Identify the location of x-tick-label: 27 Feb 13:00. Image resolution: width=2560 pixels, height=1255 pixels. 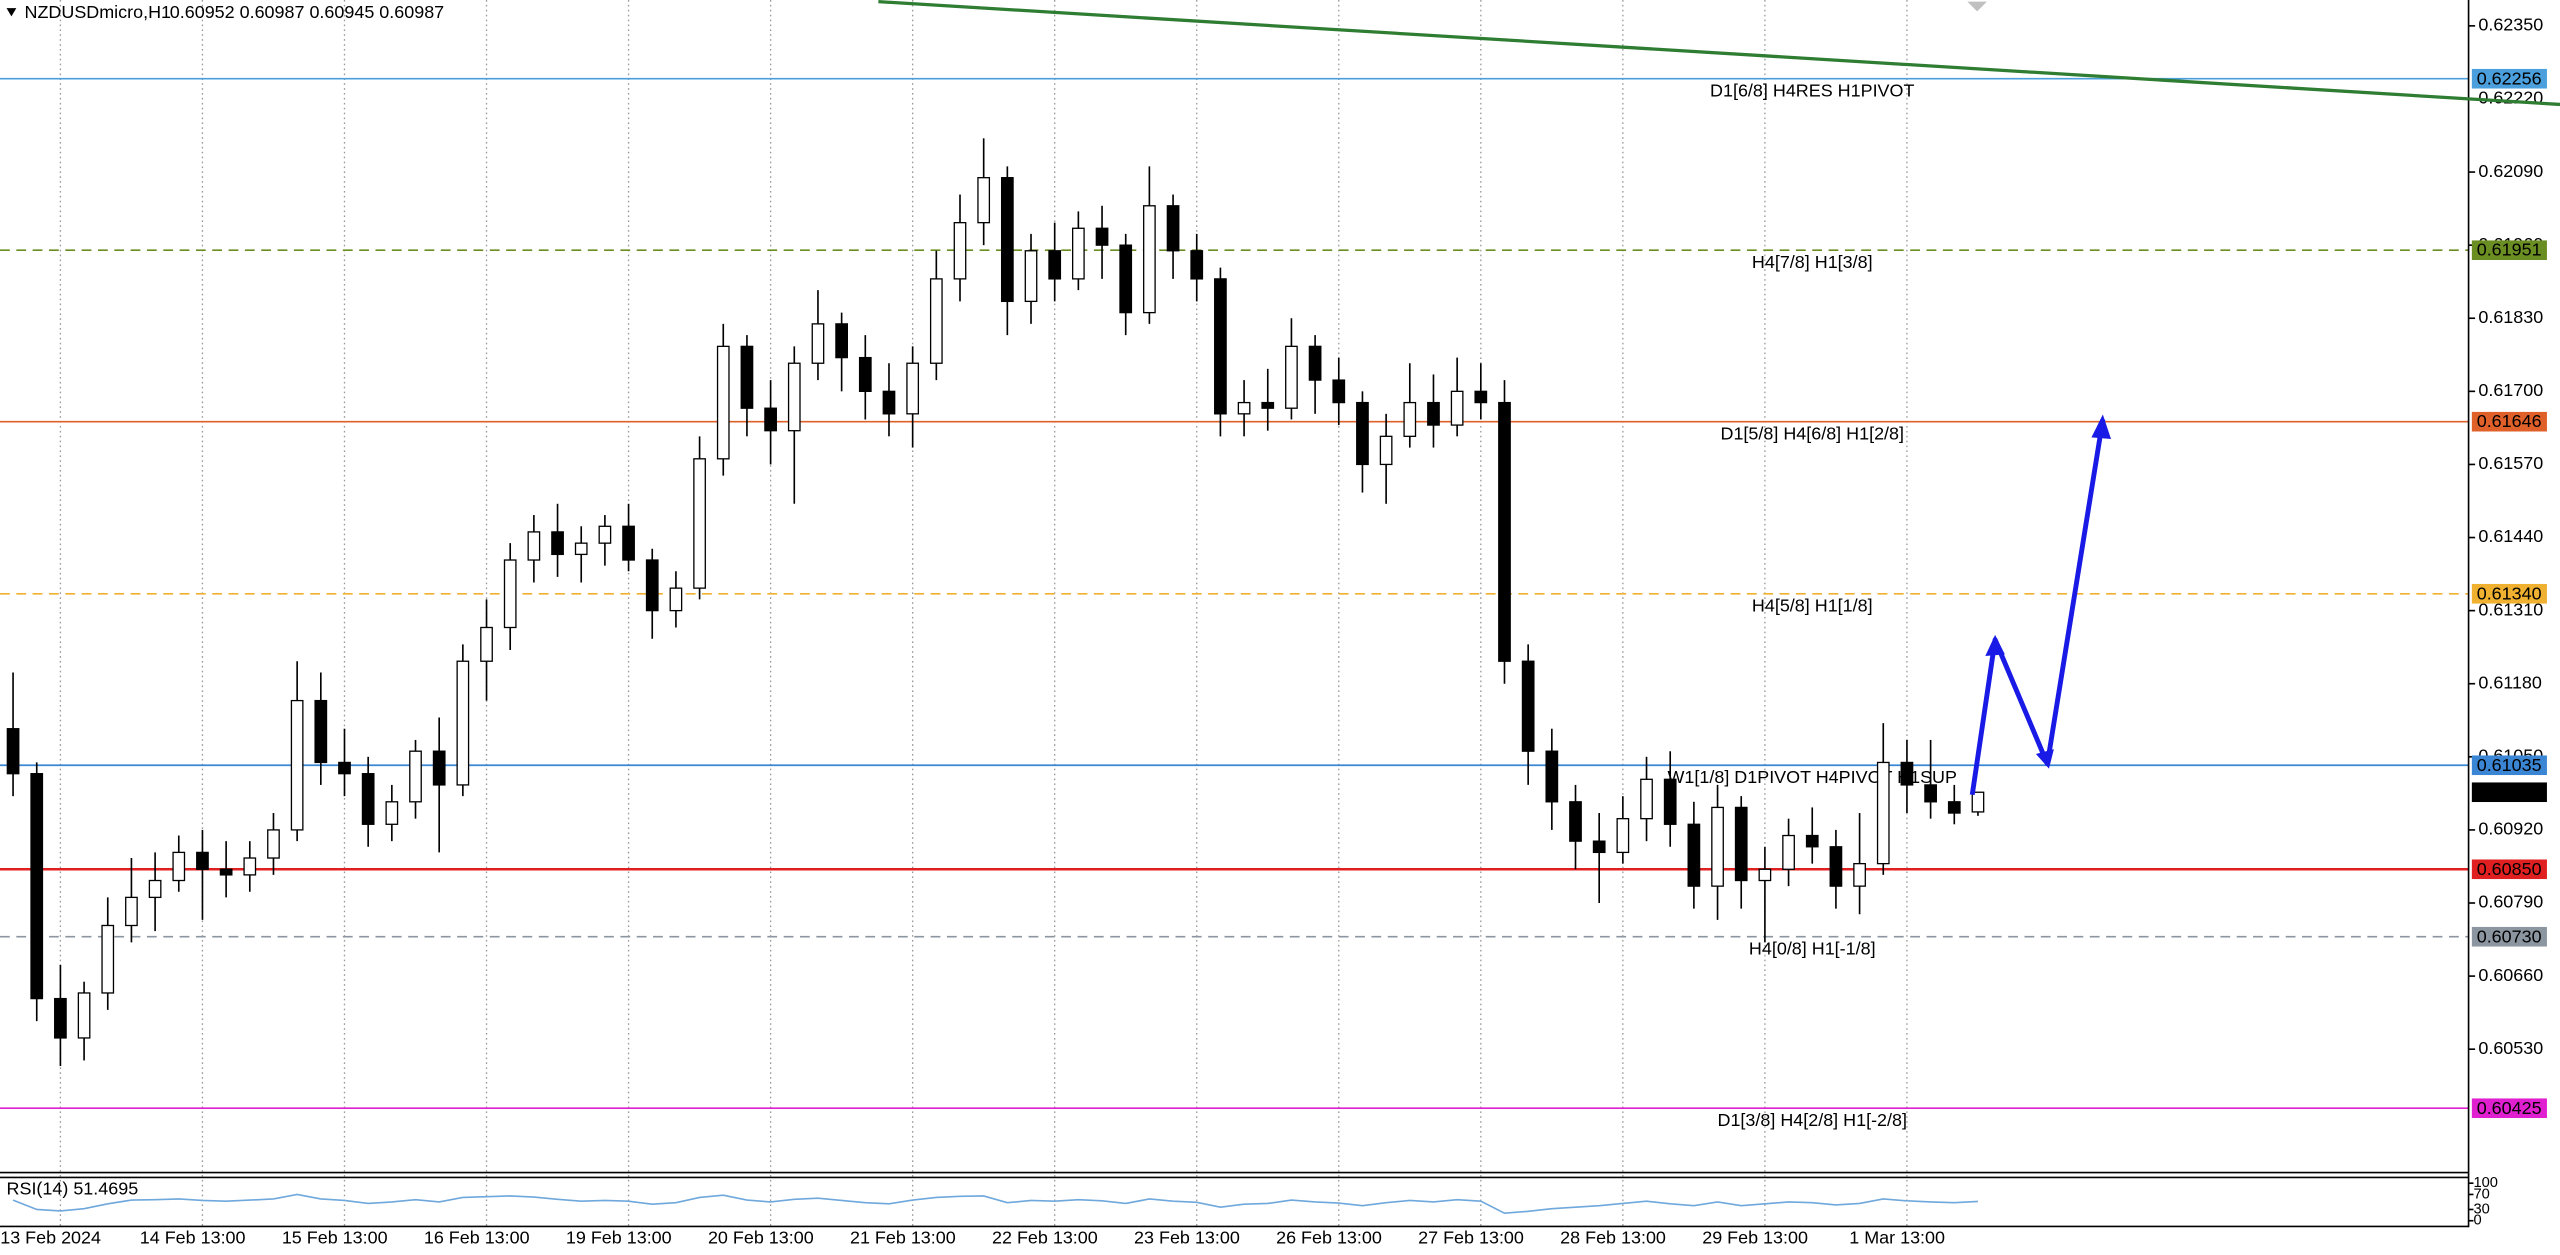
(1471, 1237).